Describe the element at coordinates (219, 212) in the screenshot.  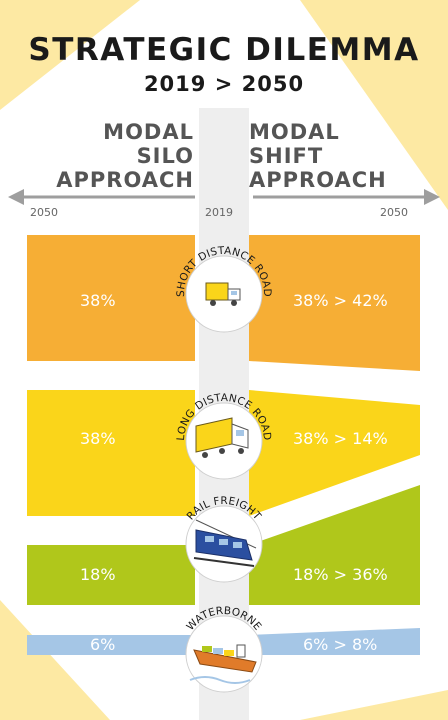
I see `year-center: 2019` at that location.